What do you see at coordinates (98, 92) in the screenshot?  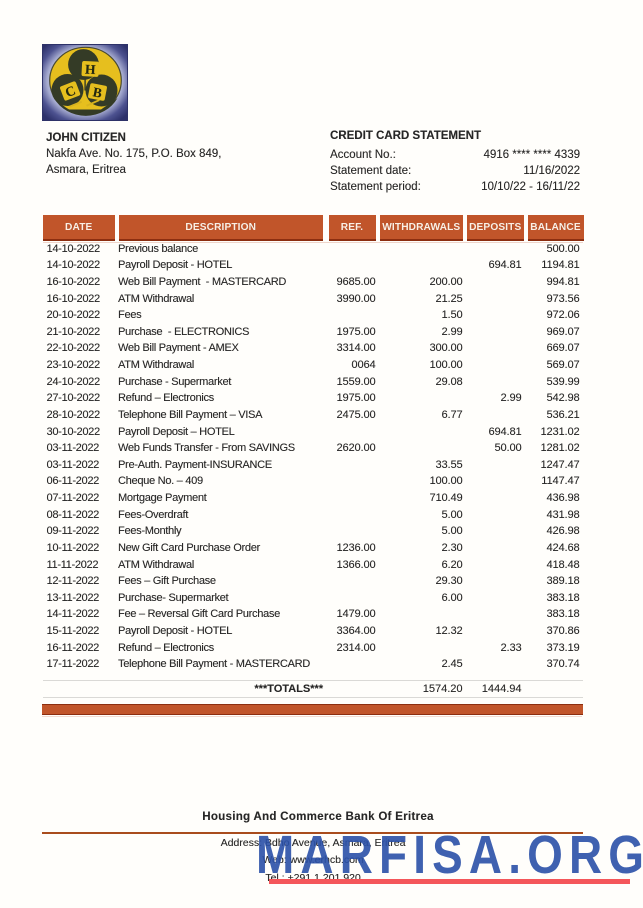 I see `svg-text: B` at bounding box center [98, 92].